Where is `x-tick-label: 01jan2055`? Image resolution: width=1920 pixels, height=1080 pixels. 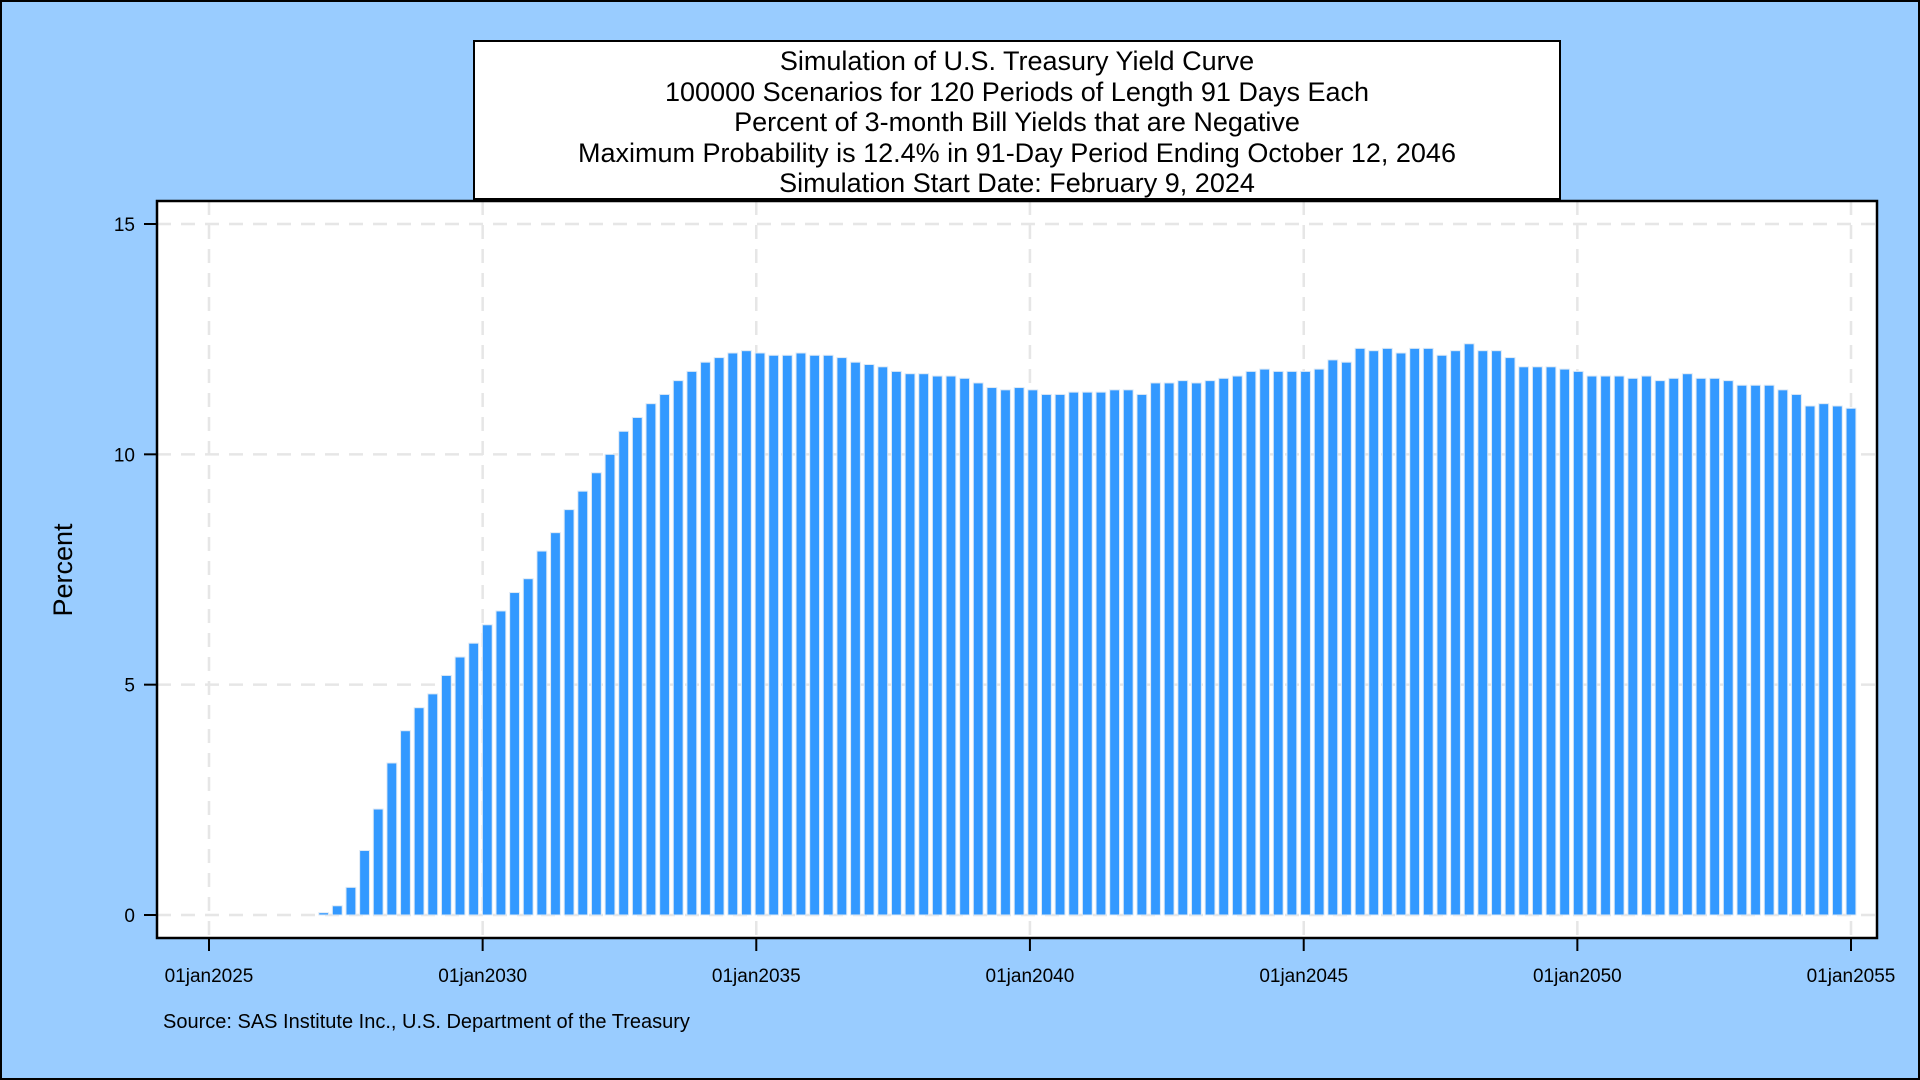
x-tick-label: 01jan2055 is located at coordinates (1851, 976).